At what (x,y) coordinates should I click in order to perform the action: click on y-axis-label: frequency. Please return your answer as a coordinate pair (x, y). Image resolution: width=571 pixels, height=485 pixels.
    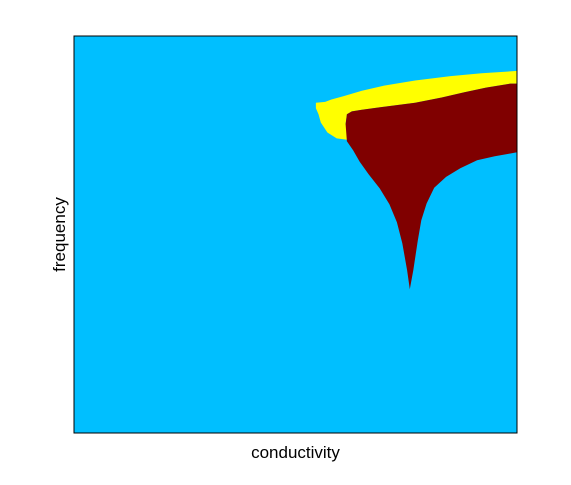
    Looking at the image, I should click on (59, 234).